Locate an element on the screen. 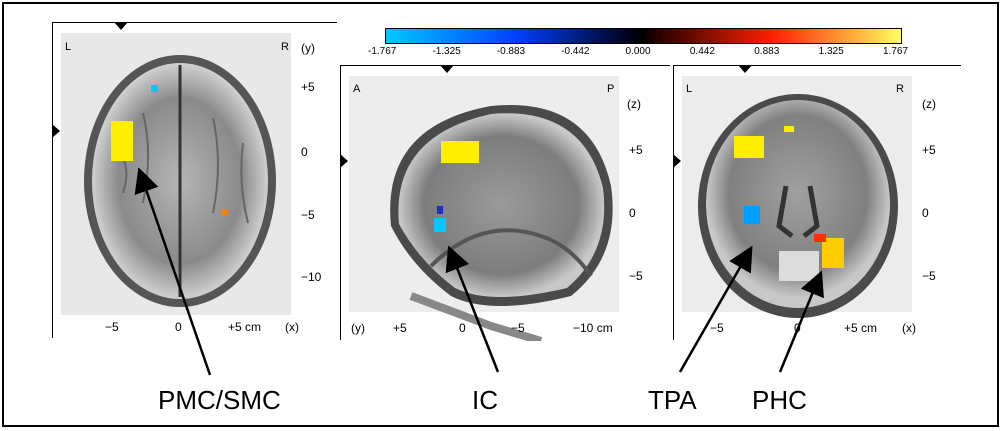  label-phc: PHC is located at coordinates (779, 400).